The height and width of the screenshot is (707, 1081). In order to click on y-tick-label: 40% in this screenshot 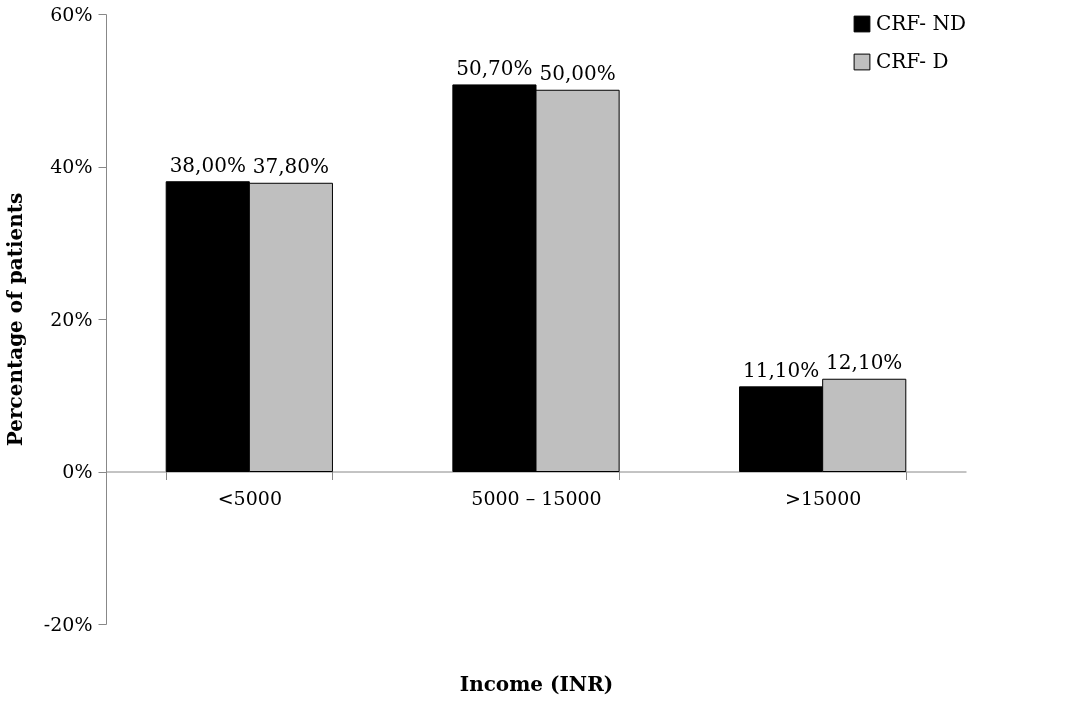, I will do `click(71, 166)`.